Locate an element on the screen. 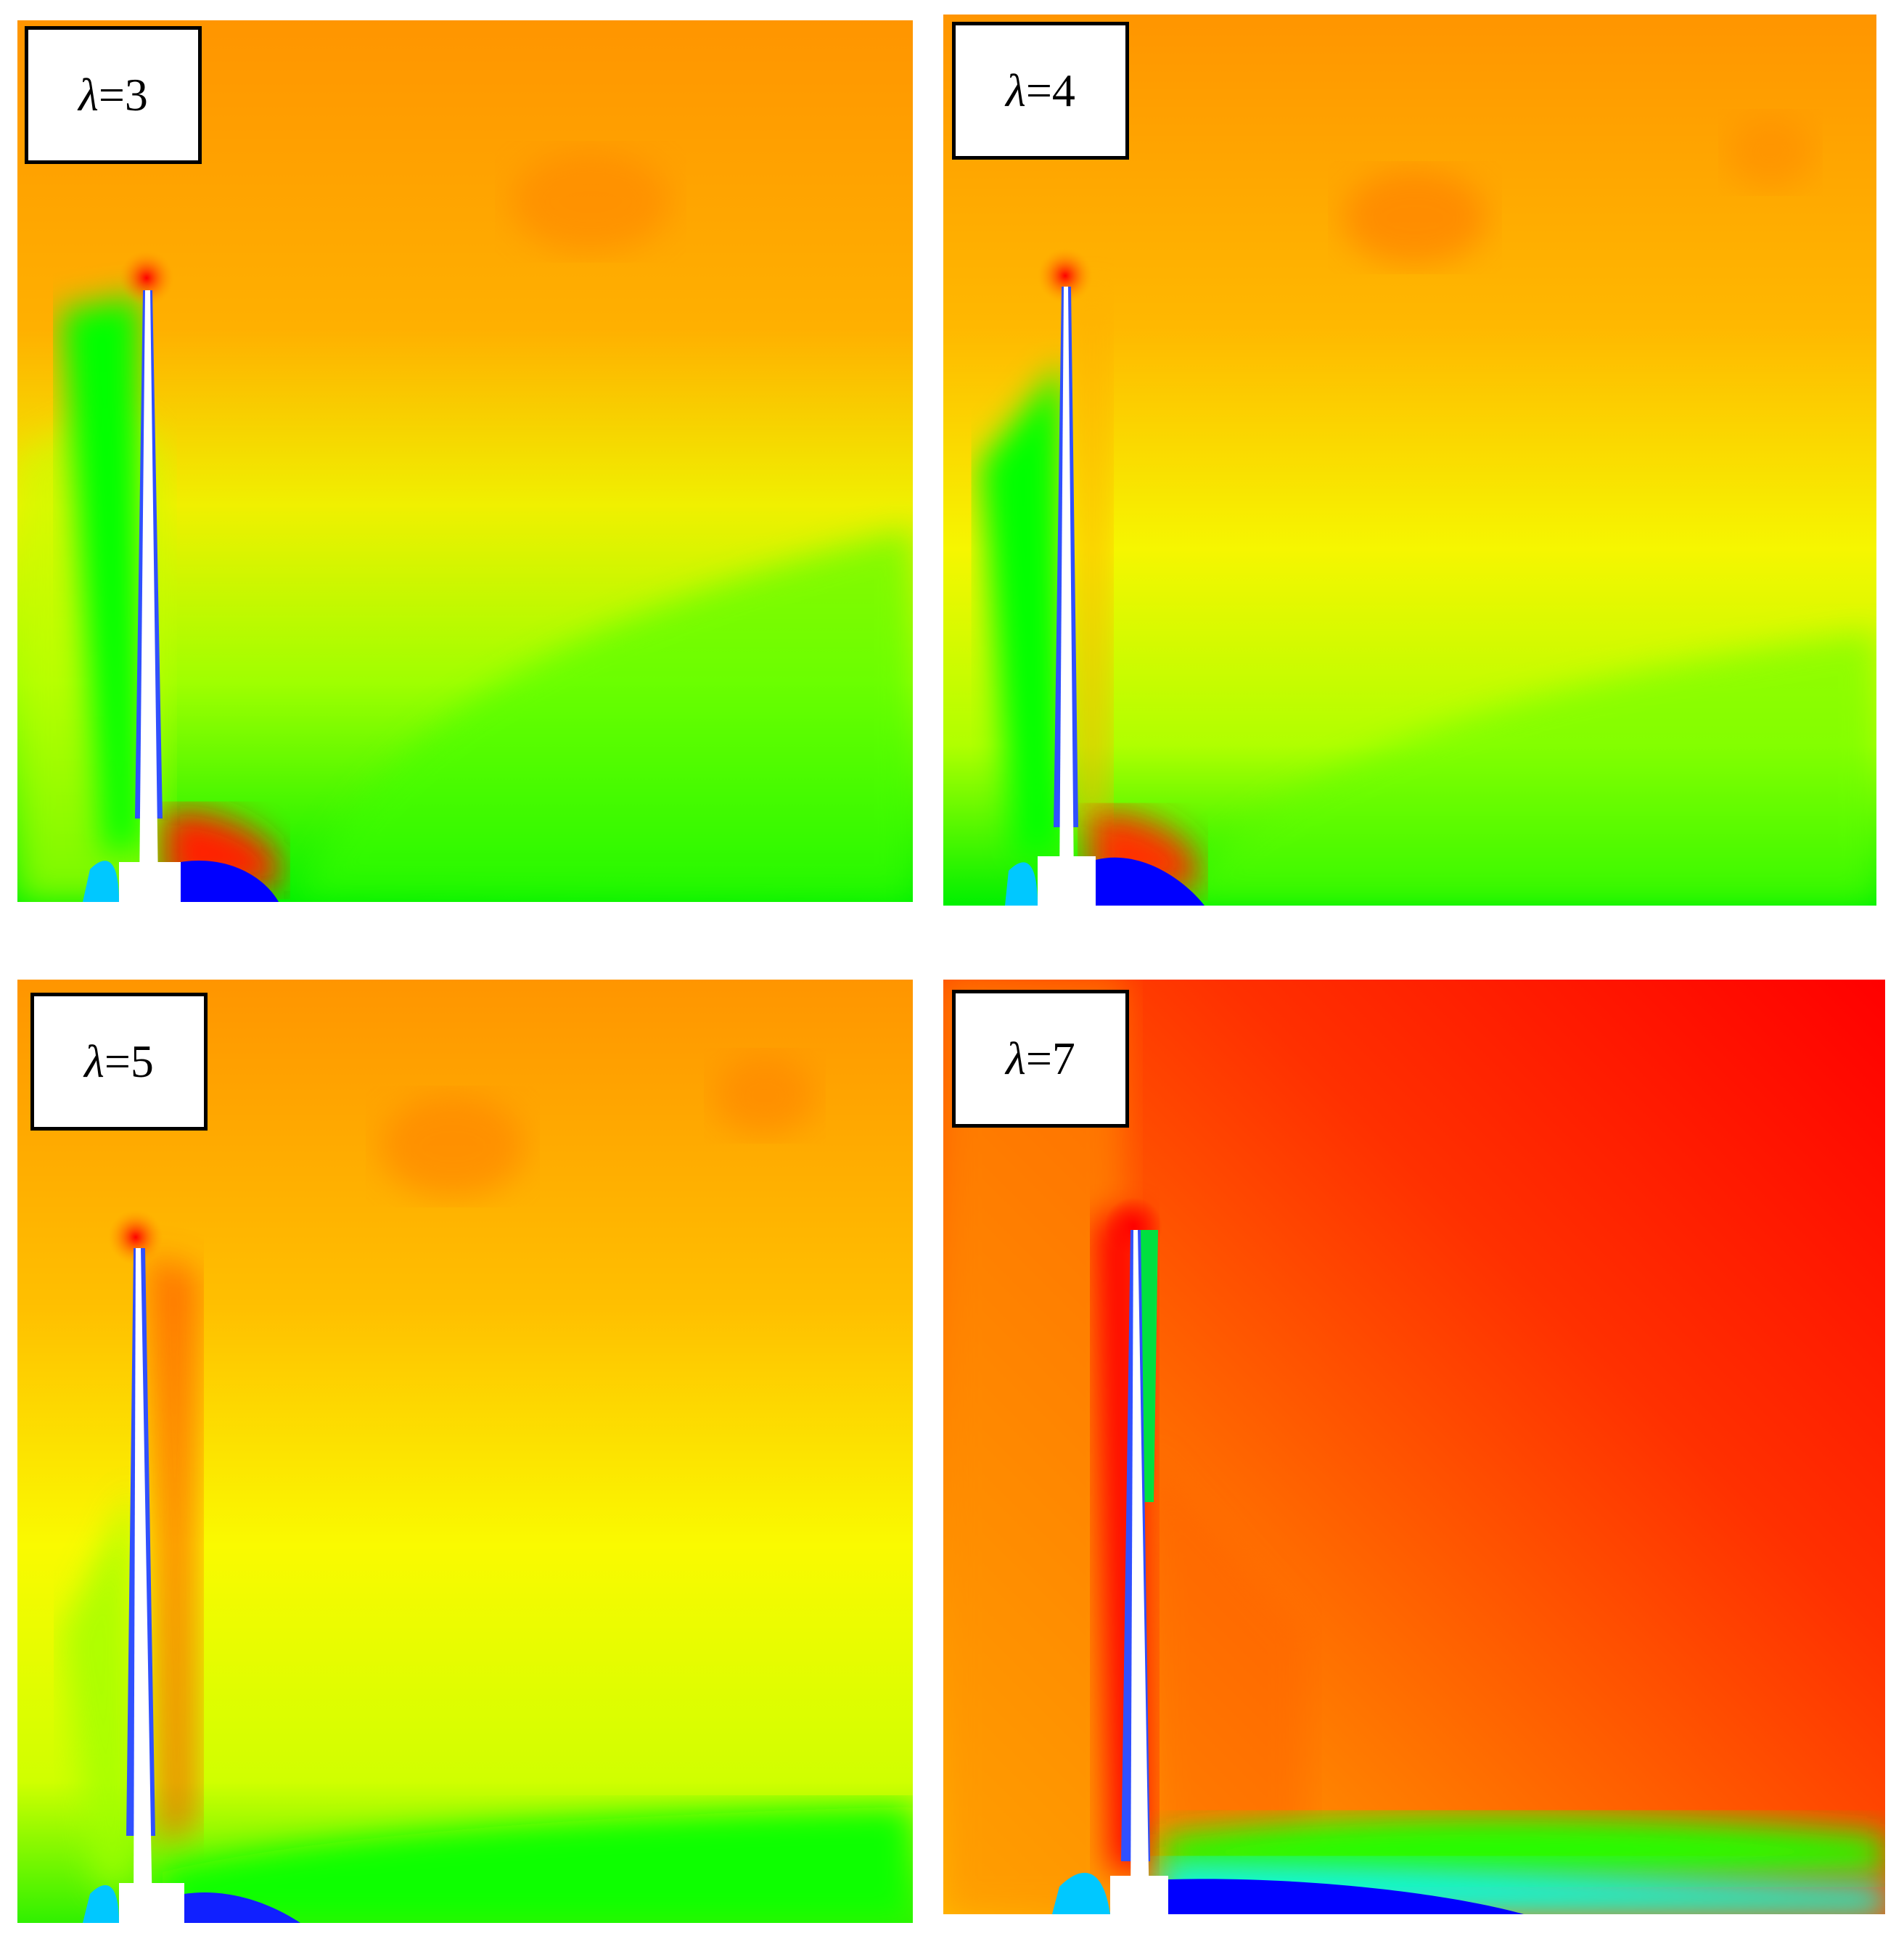 The width and height of the screenshot is (1904, 1936). lambda-label: λ =5 is located at coordinates (119, 1062).